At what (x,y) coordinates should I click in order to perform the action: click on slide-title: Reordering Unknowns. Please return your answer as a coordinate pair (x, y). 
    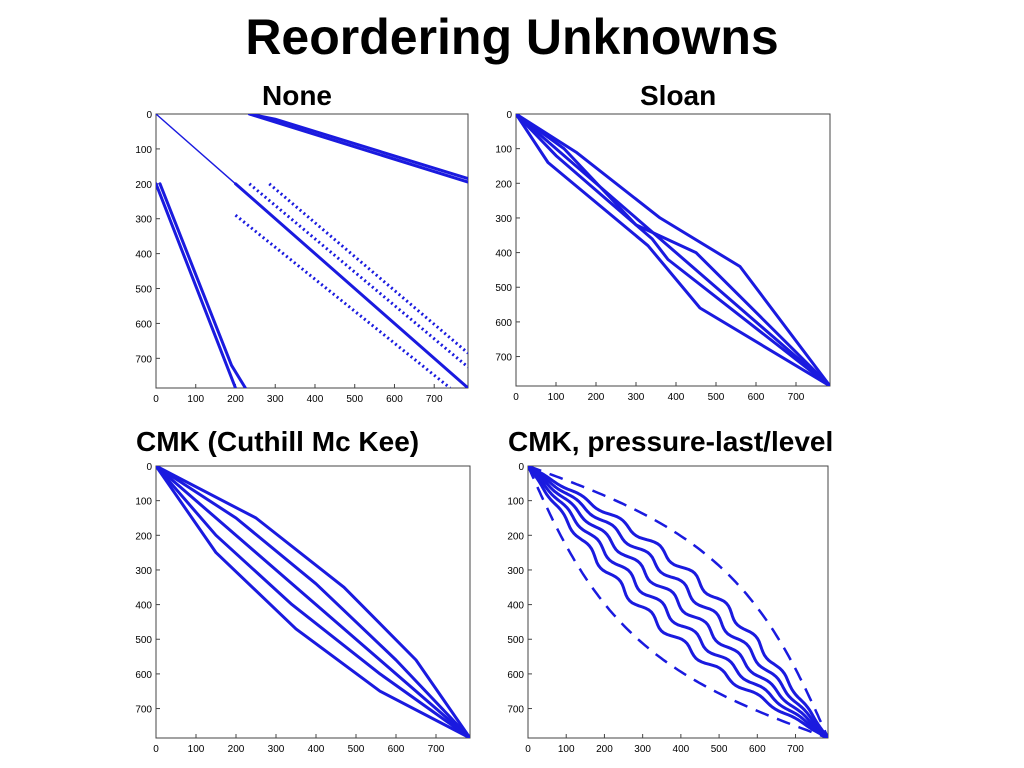
    Looking at the image, I should click on (512, 37).